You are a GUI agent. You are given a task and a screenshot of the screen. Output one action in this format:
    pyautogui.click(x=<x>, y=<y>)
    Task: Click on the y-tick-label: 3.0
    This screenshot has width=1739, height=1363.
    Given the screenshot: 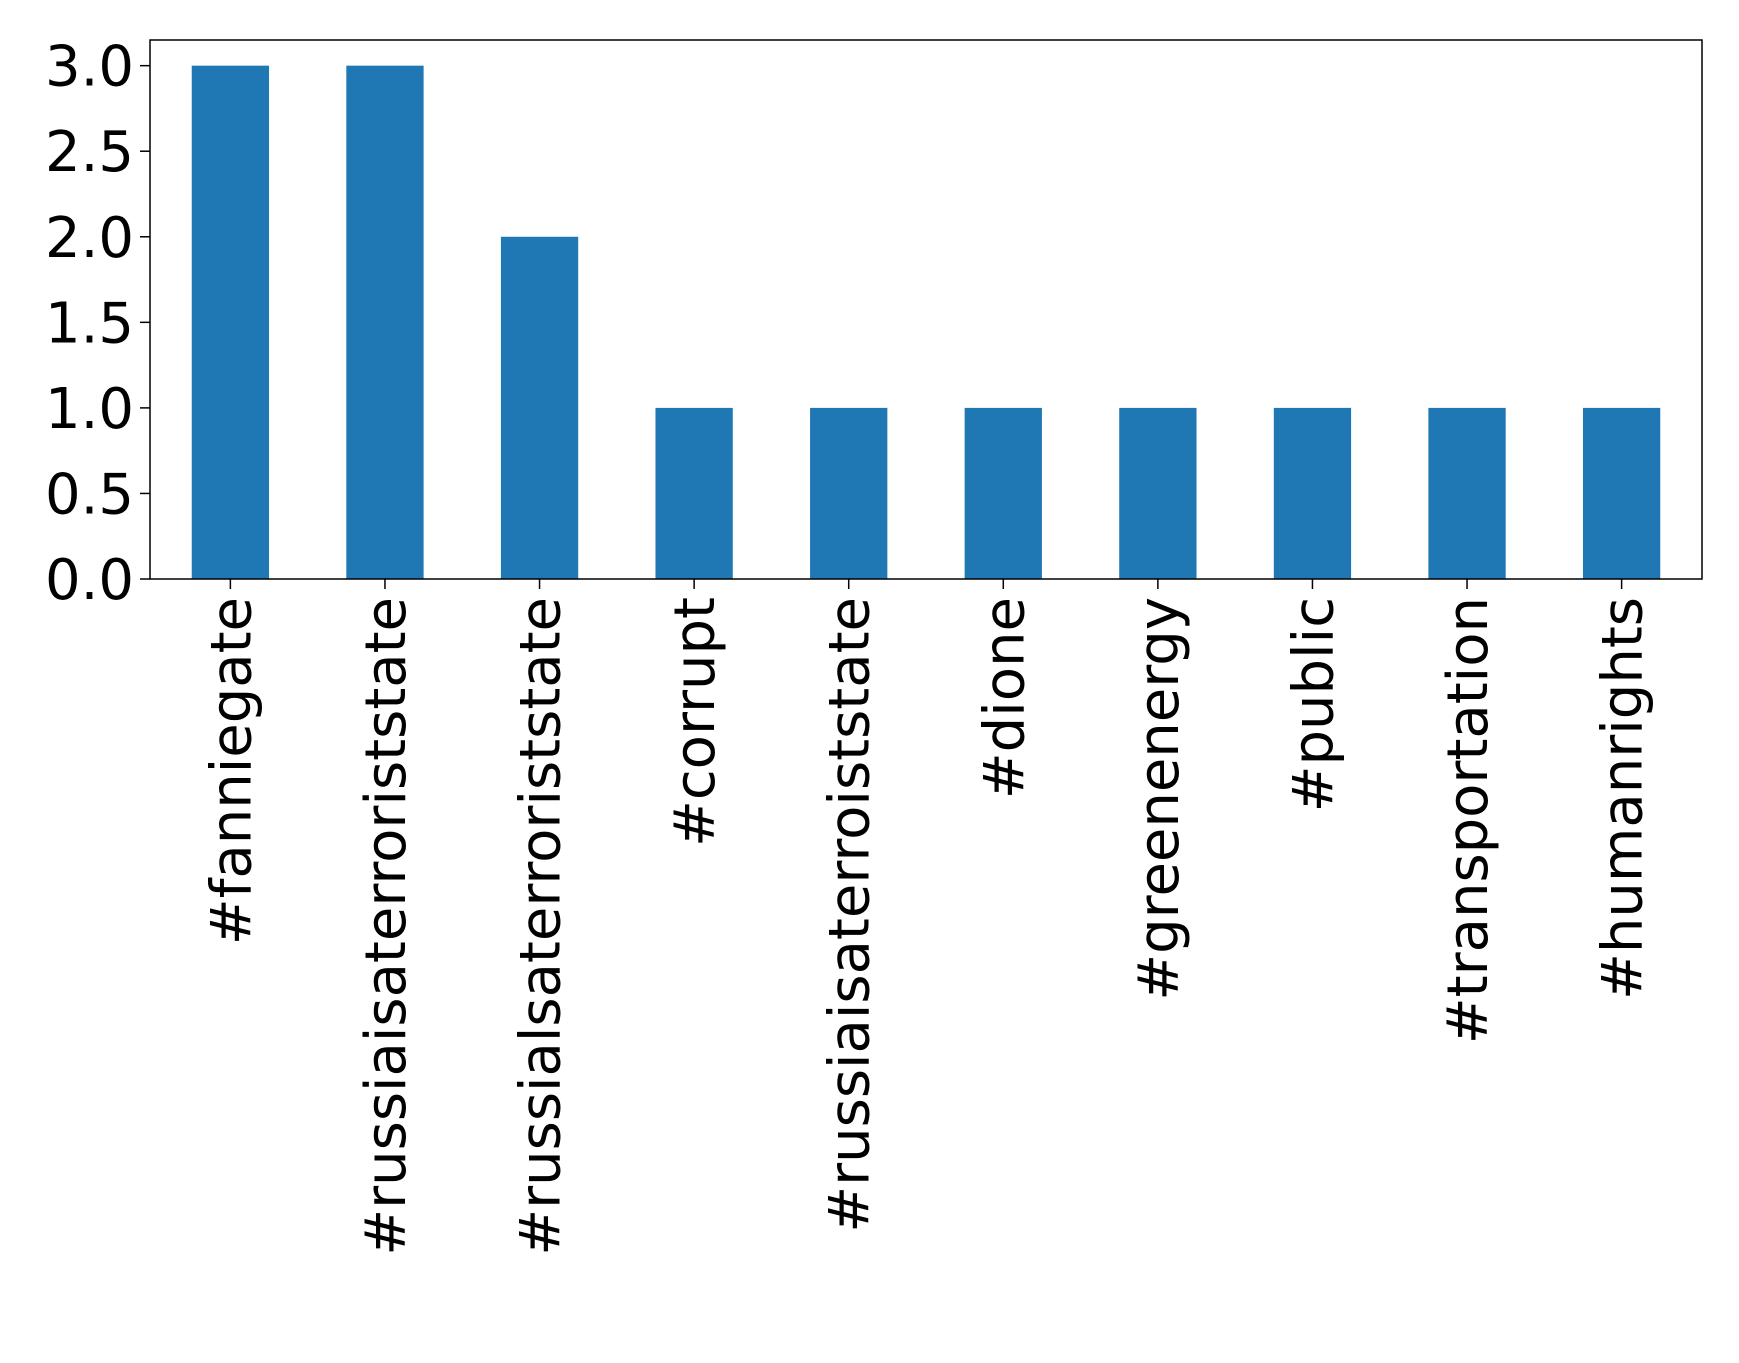 What is the action you would take?
    pyautogui.click(x=89, y=67)
    